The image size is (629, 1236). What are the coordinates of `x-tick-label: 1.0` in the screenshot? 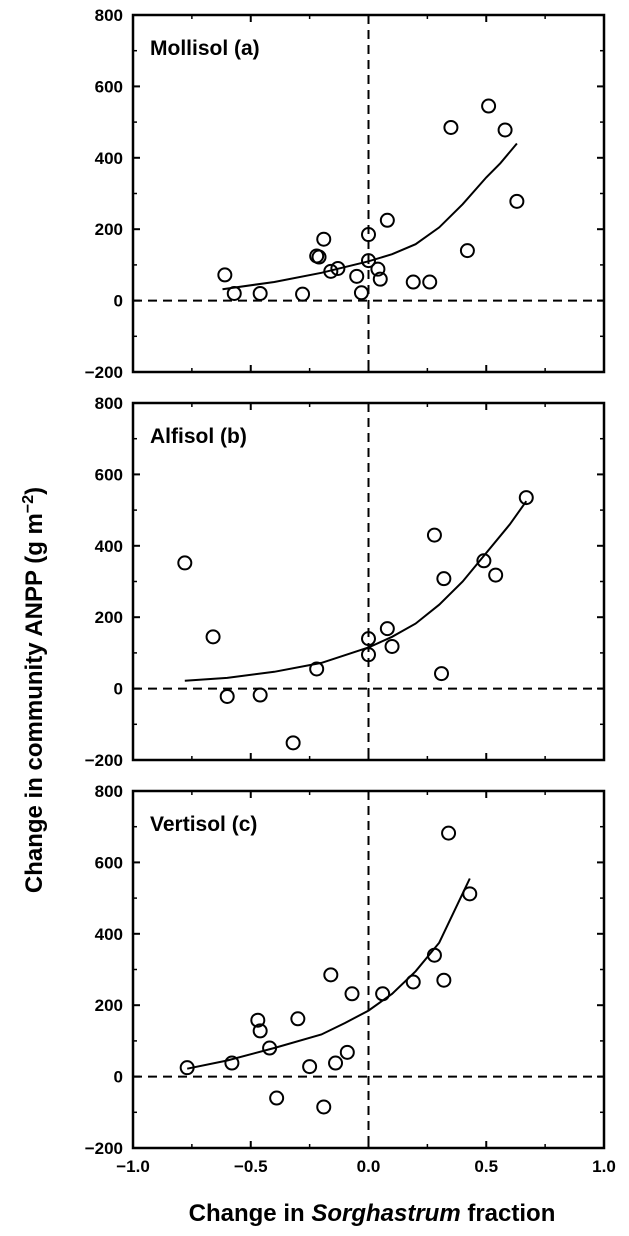 It's located at (604, 1166).